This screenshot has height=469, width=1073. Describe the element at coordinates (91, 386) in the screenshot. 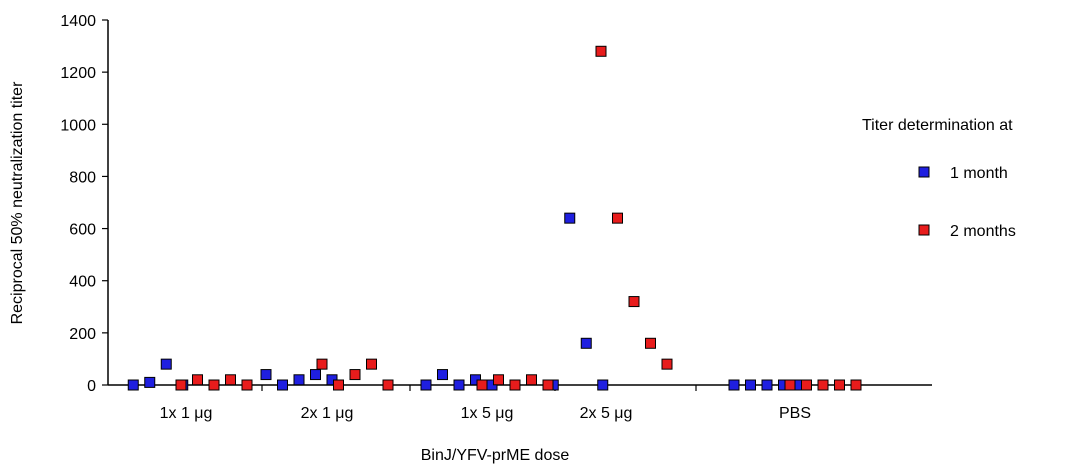

I see `y-tick-label: 0` at that location.